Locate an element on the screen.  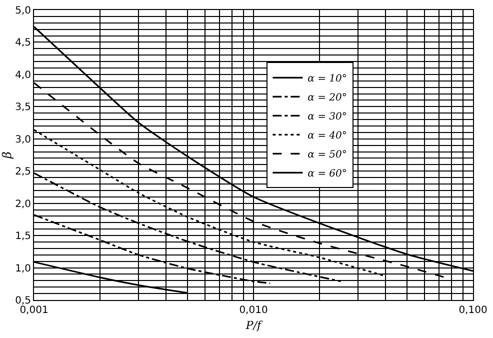
y-tick-label: 4,0 is located at coordinates (23, 75).